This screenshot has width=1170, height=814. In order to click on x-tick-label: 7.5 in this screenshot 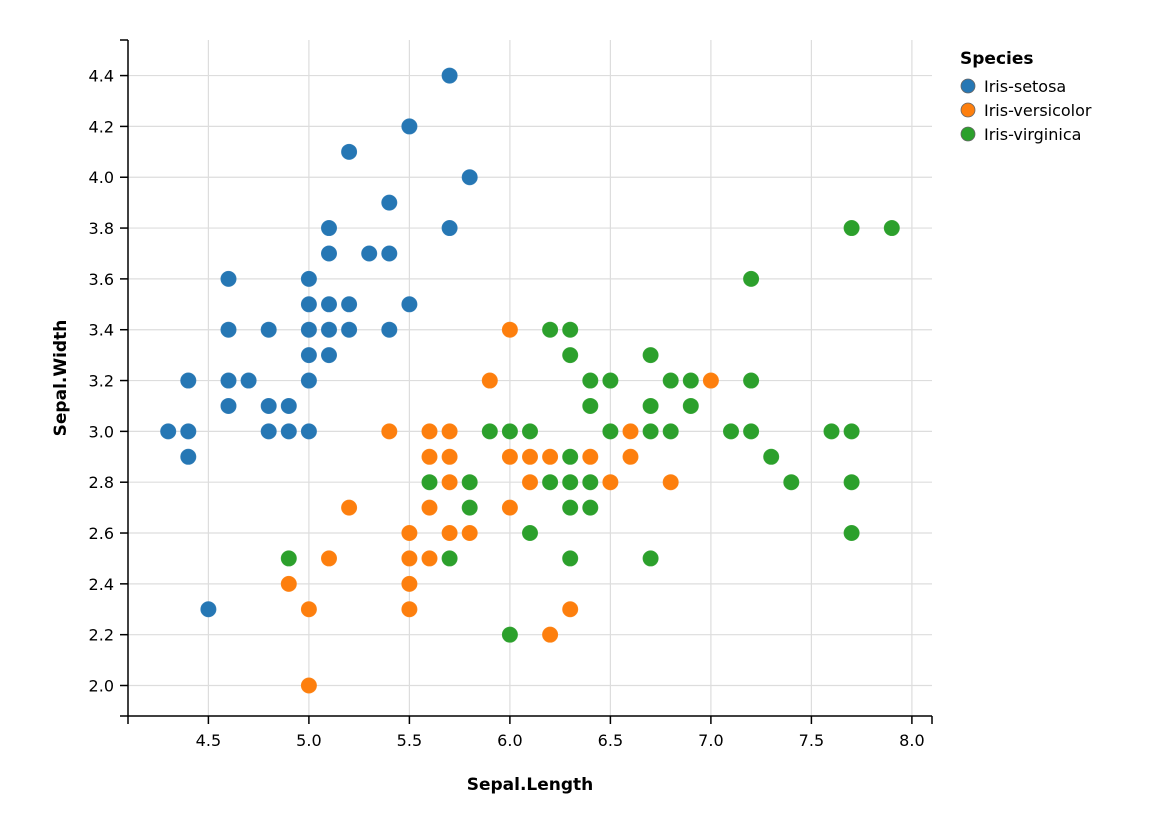, I will do `click(811, 740)`.